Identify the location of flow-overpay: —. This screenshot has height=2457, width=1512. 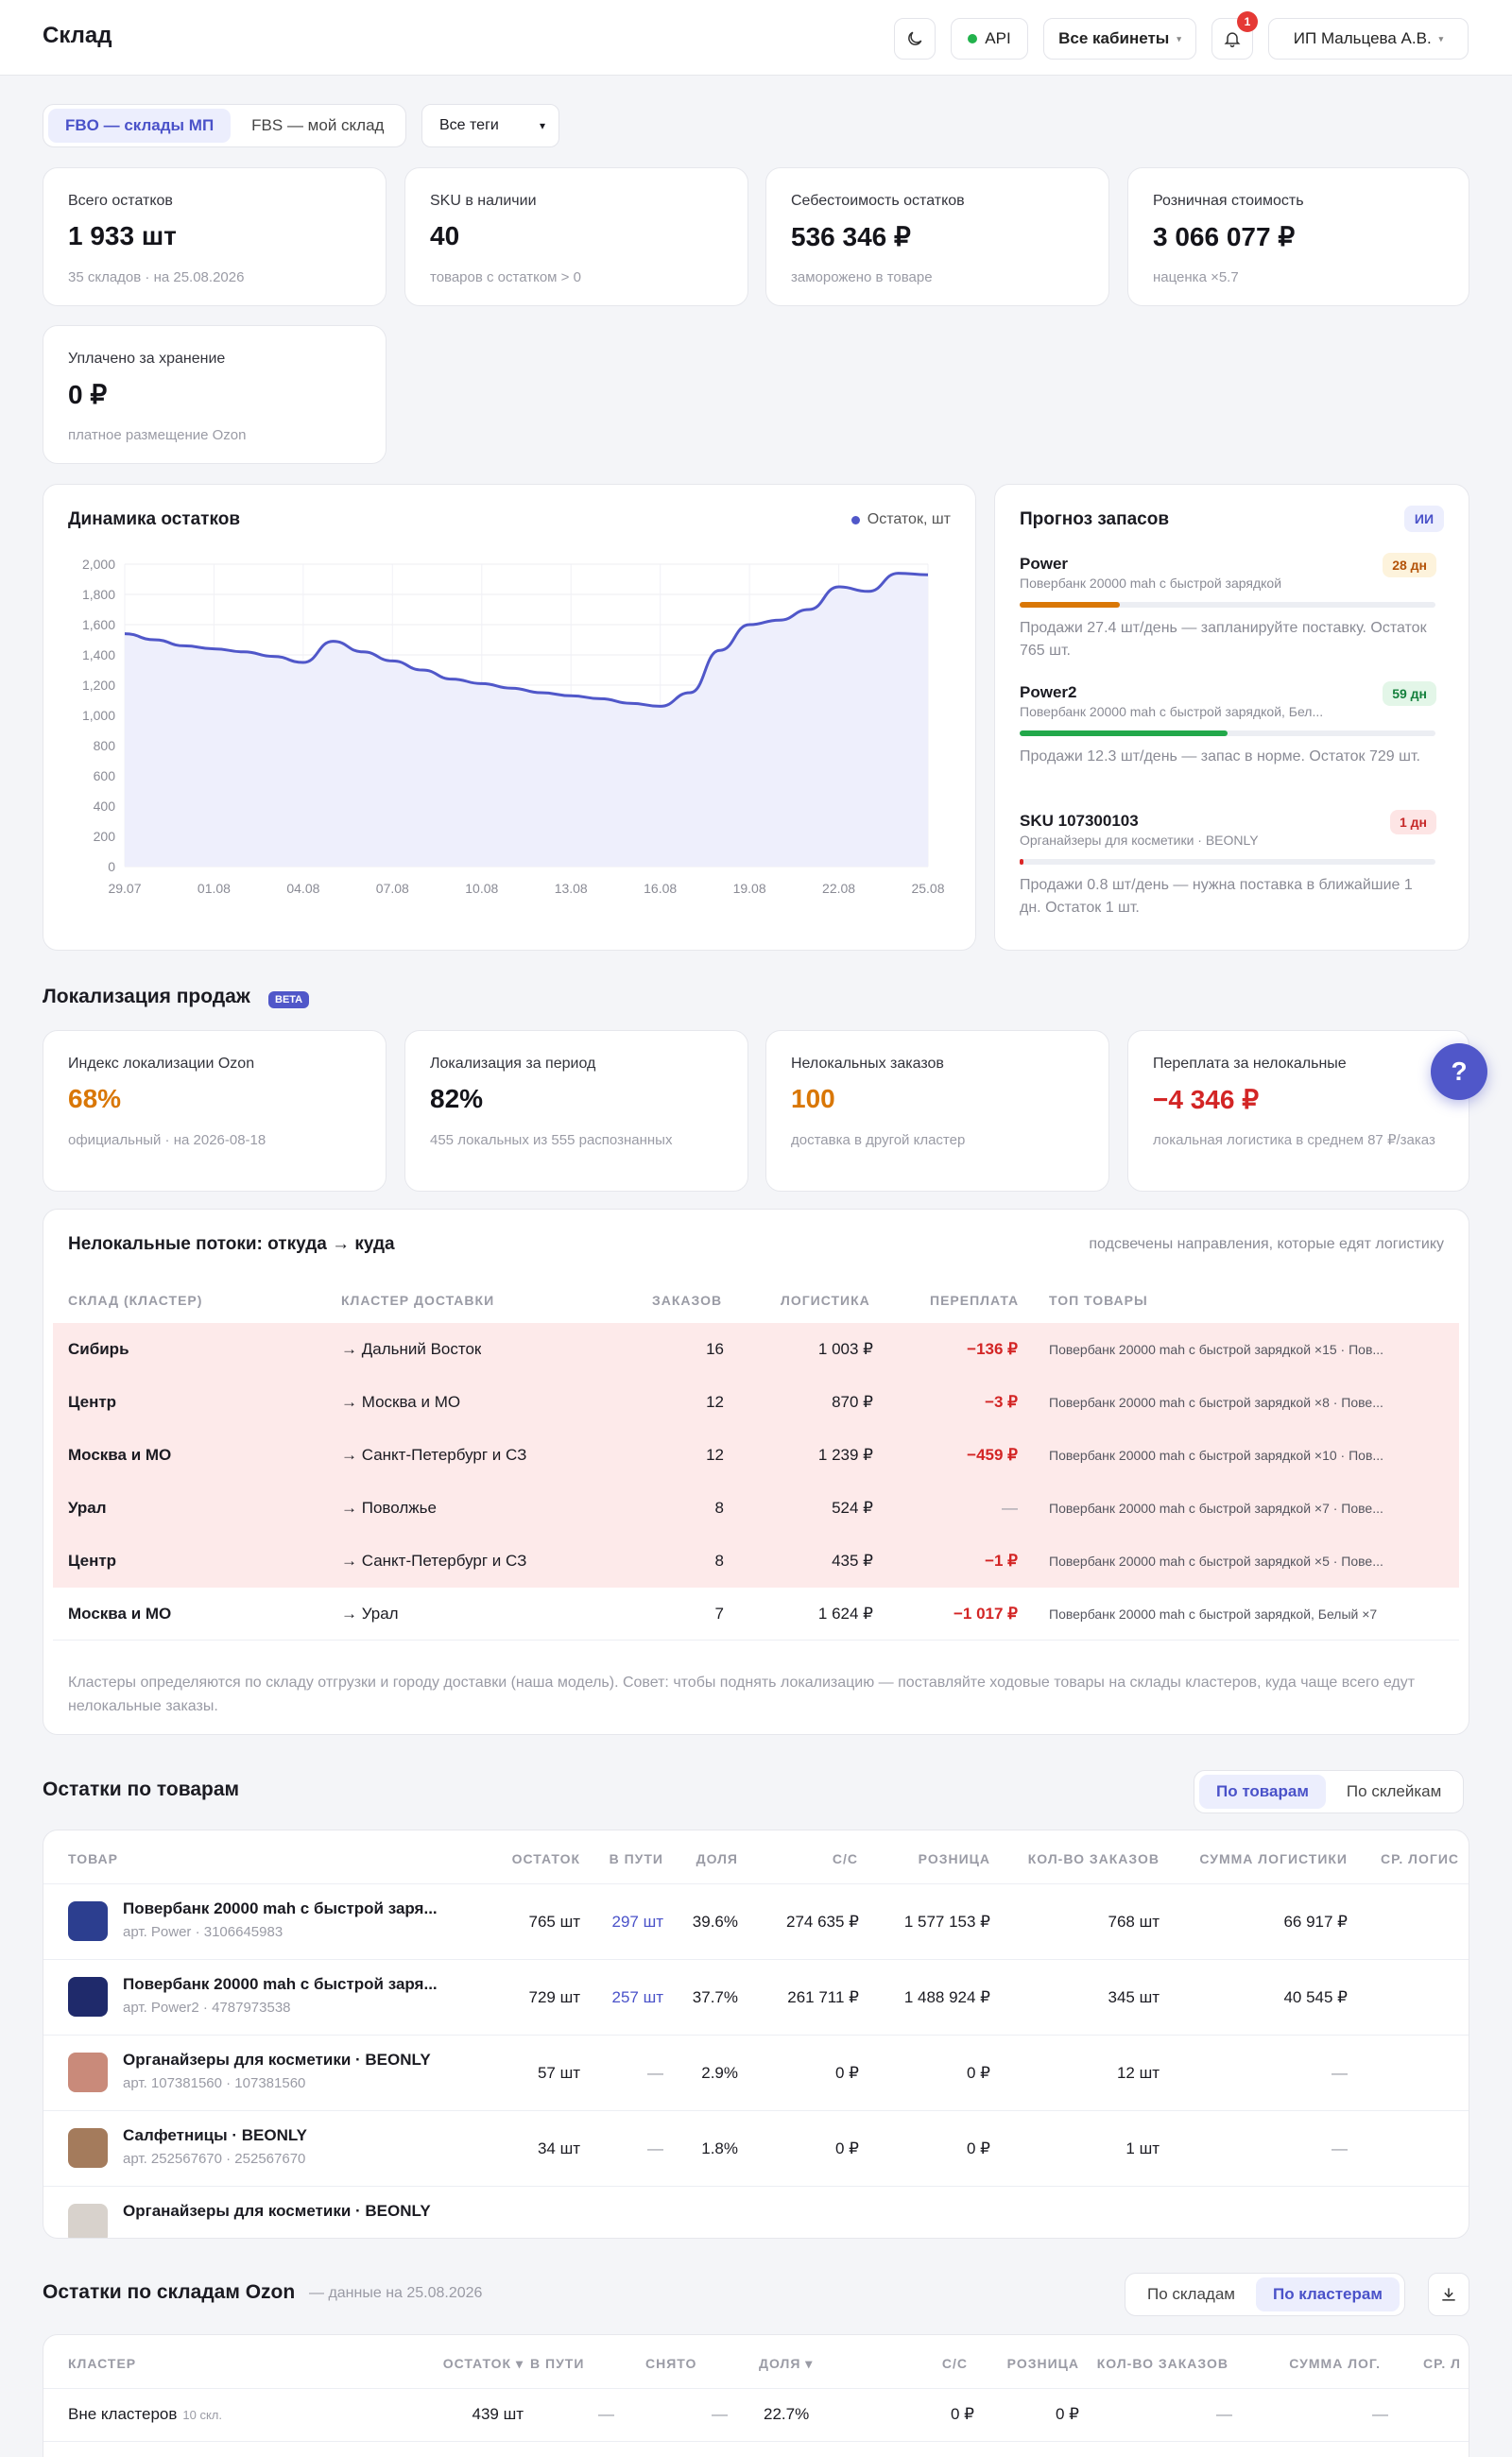
(1010, 1508).